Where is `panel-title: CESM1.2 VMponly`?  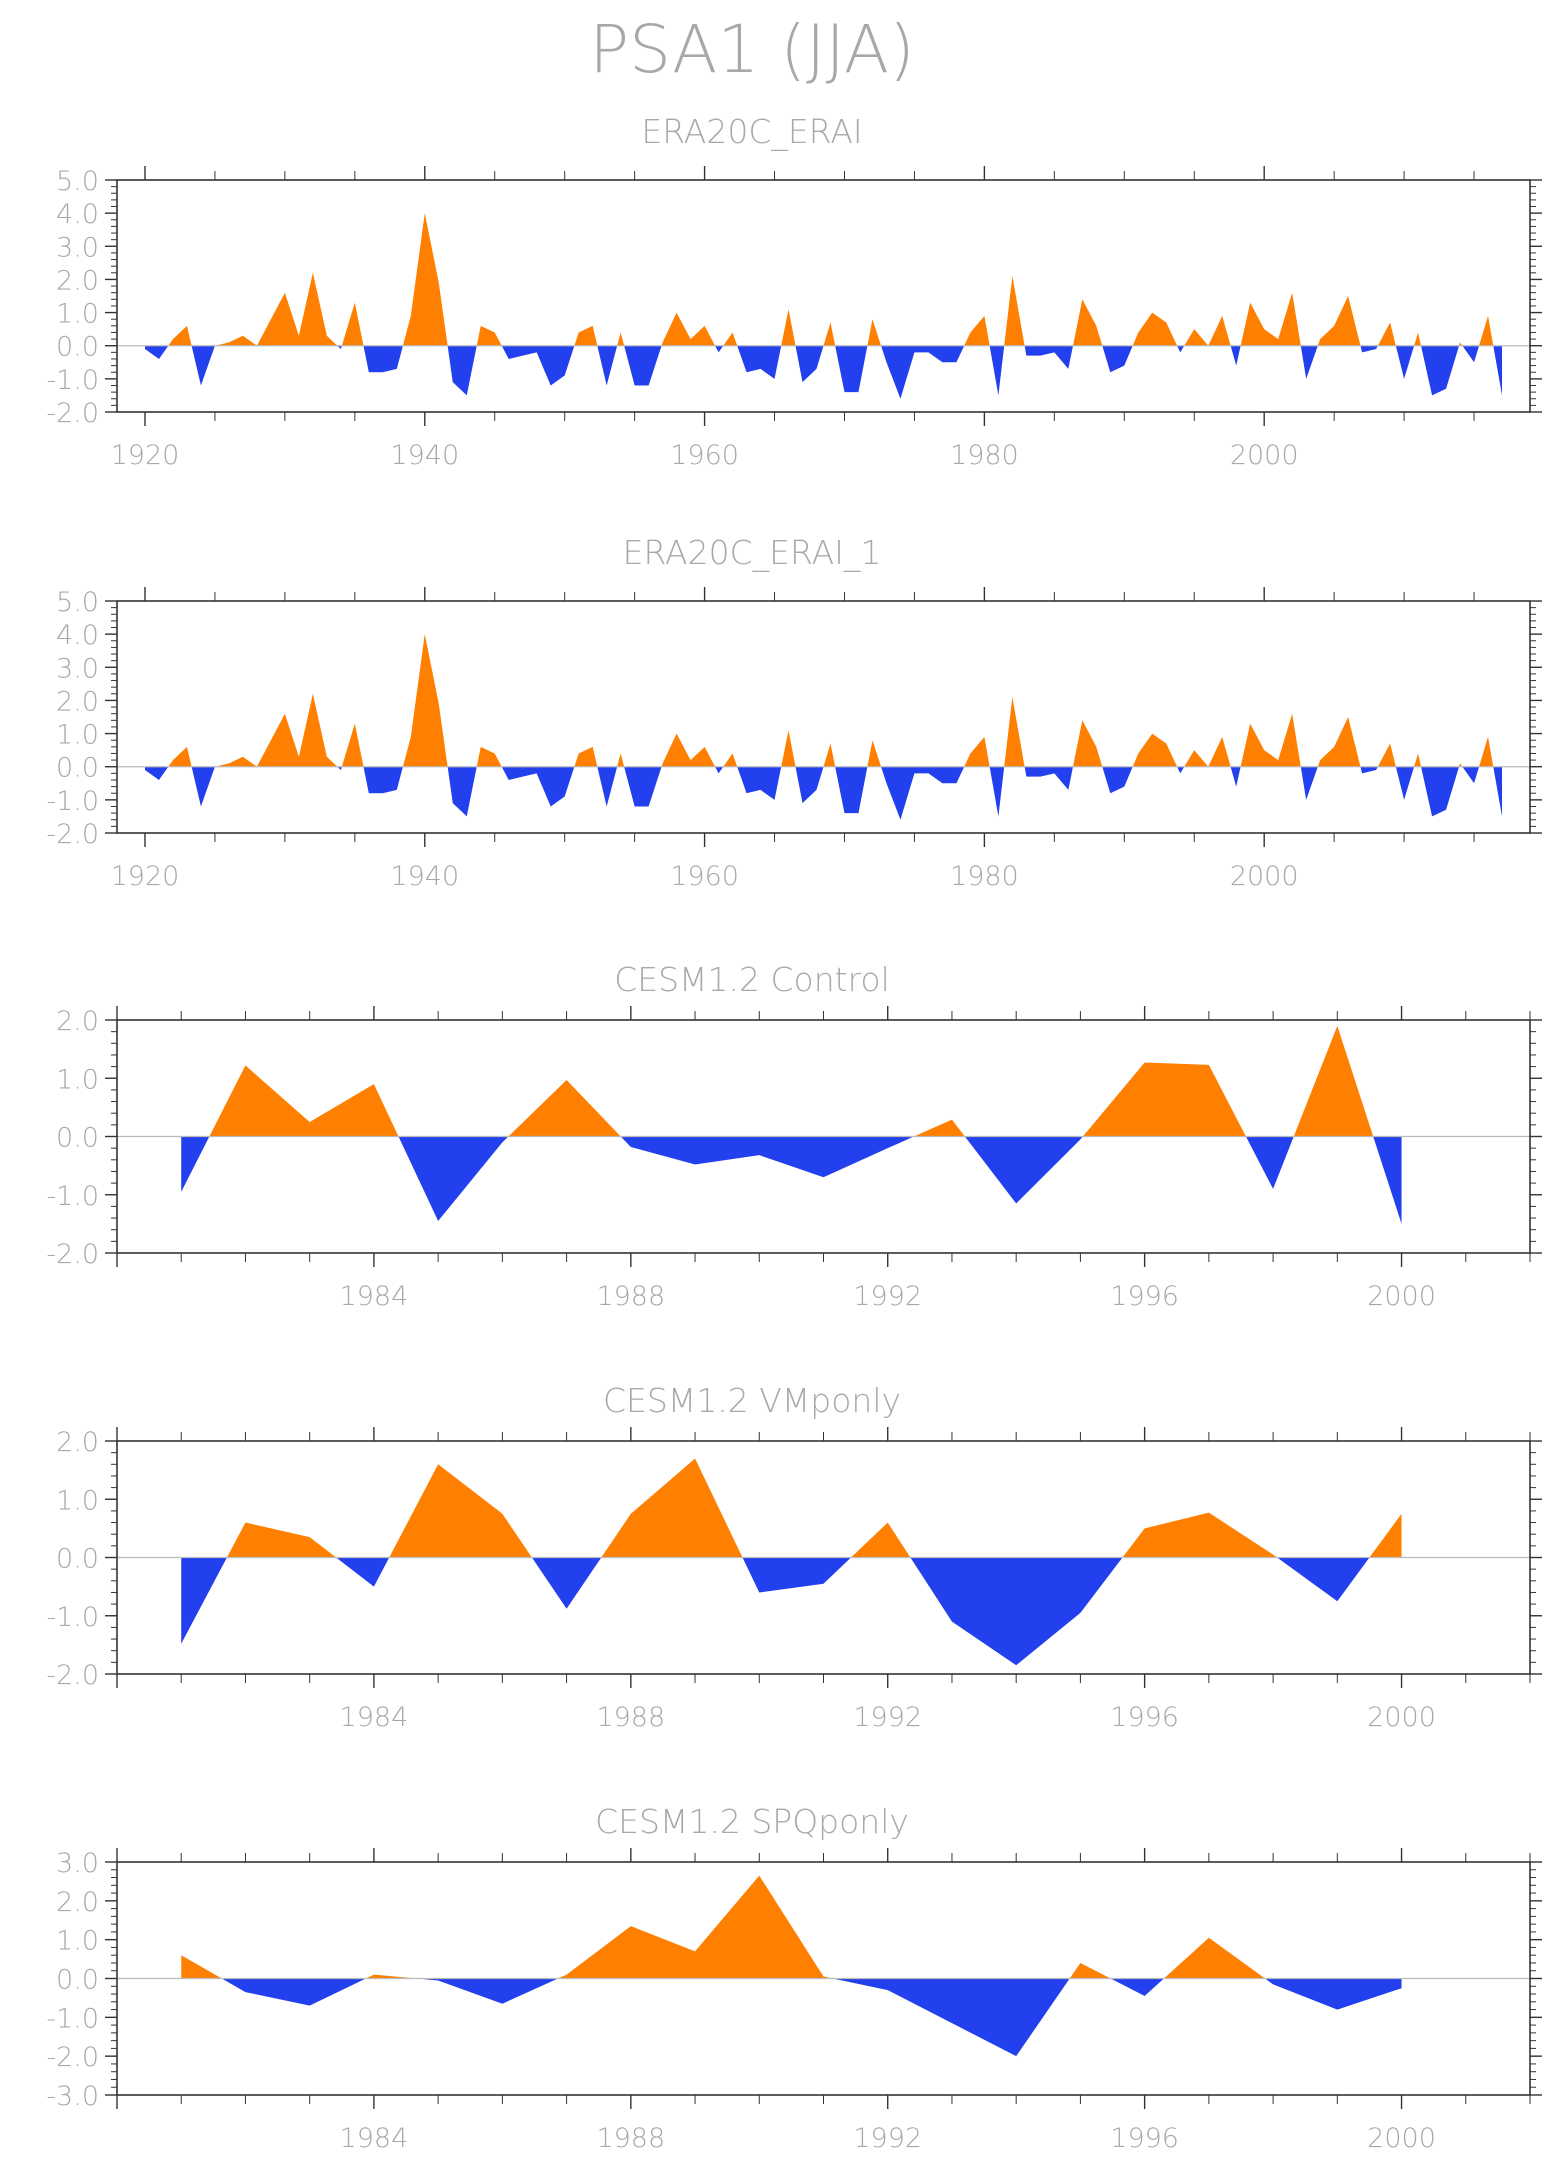 panel-title: CESM1.2 VMponly is located at coordinates (752, 1400).